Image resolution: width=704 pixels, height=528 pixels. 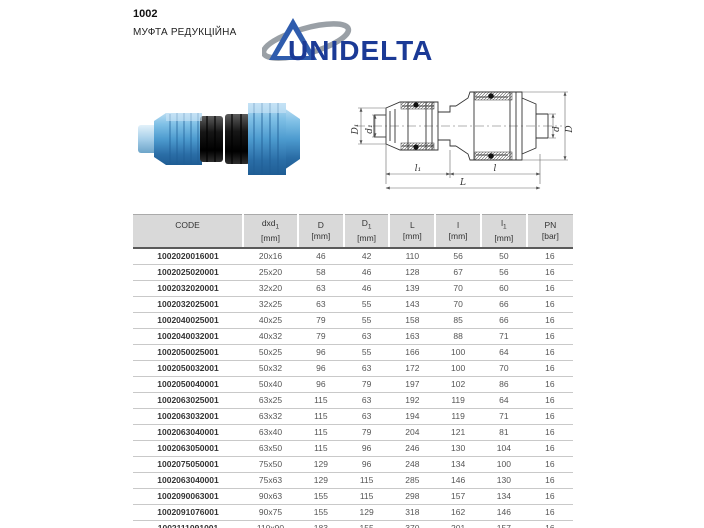 I want to click on table-row: 1002063032001 63x32 115 63 194 119 71 16, so click(x=353, y=416).